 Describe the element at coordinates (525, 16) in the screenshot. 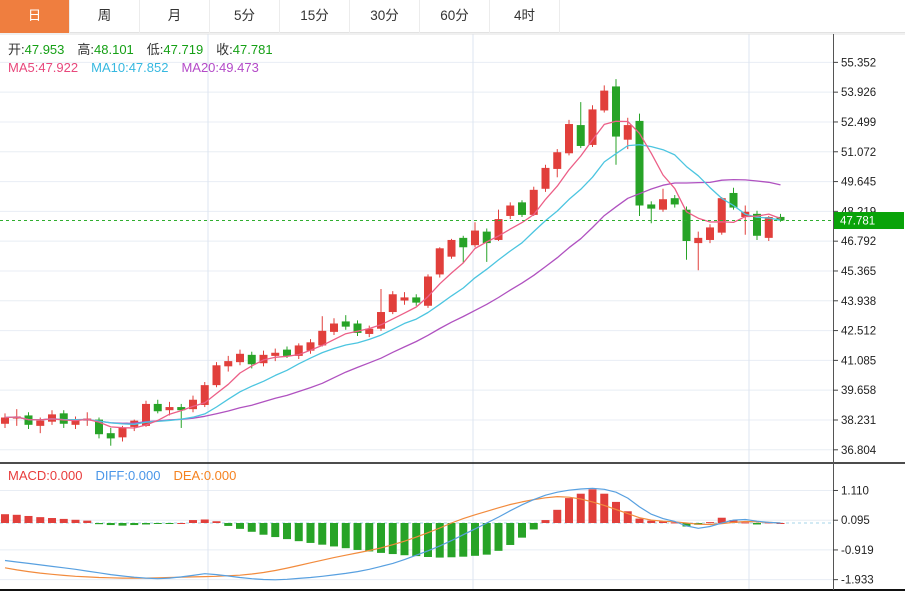

I see `tab-4hour: 4时` at that location.